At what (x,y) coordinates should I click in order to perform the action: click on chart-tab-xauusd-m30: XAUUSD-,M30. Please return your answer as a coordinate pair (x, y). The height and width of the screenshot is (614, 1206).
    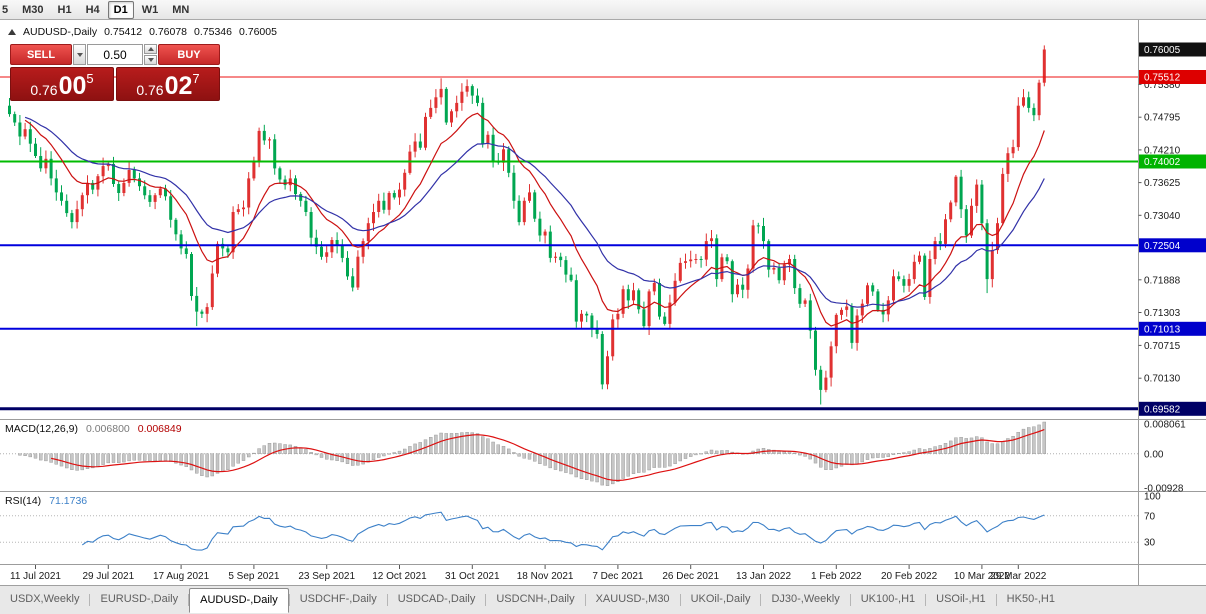
    Looking at the image, I should click on (632, 599).